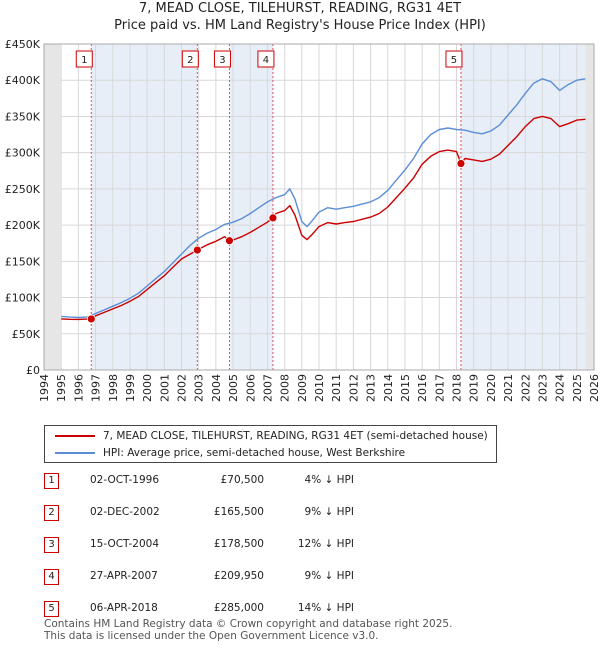 Image resolution: width=600 pixels, height=650 pixels. Describe the element at coordinates (388, 388) in the screenshot. I see `x-tick-label: 2014` at that location.